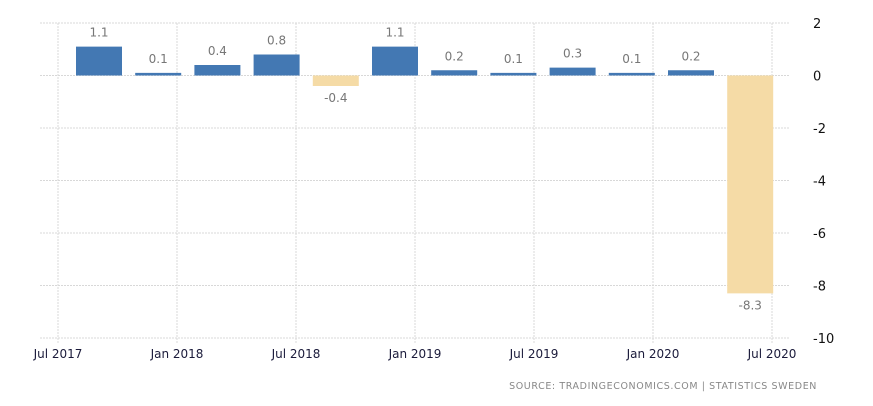 The image size is (873, 406). I want to click on y-tick-label: -2, so click(819, 129).